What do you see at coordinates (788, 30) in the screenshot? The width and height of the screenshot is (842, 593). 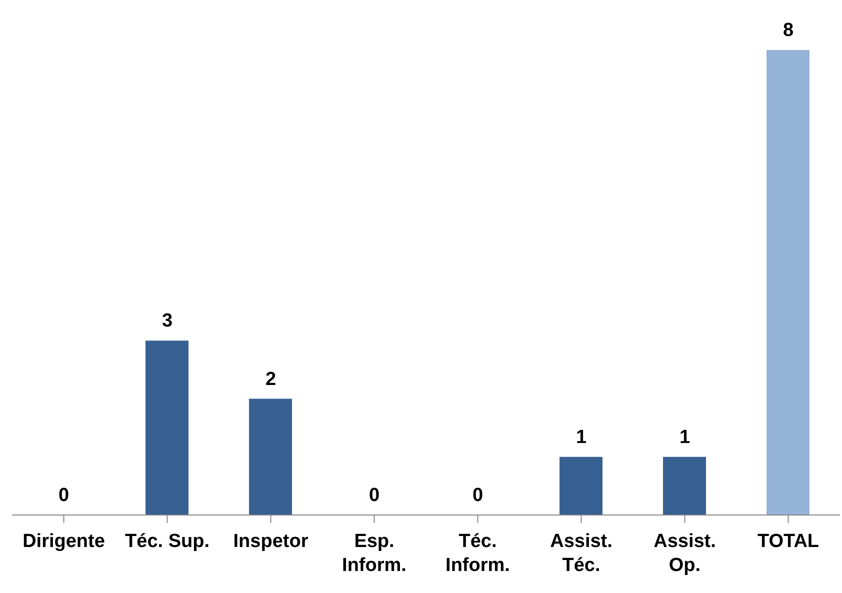 I see `data-label: 8` at bounding box center [788, 30].